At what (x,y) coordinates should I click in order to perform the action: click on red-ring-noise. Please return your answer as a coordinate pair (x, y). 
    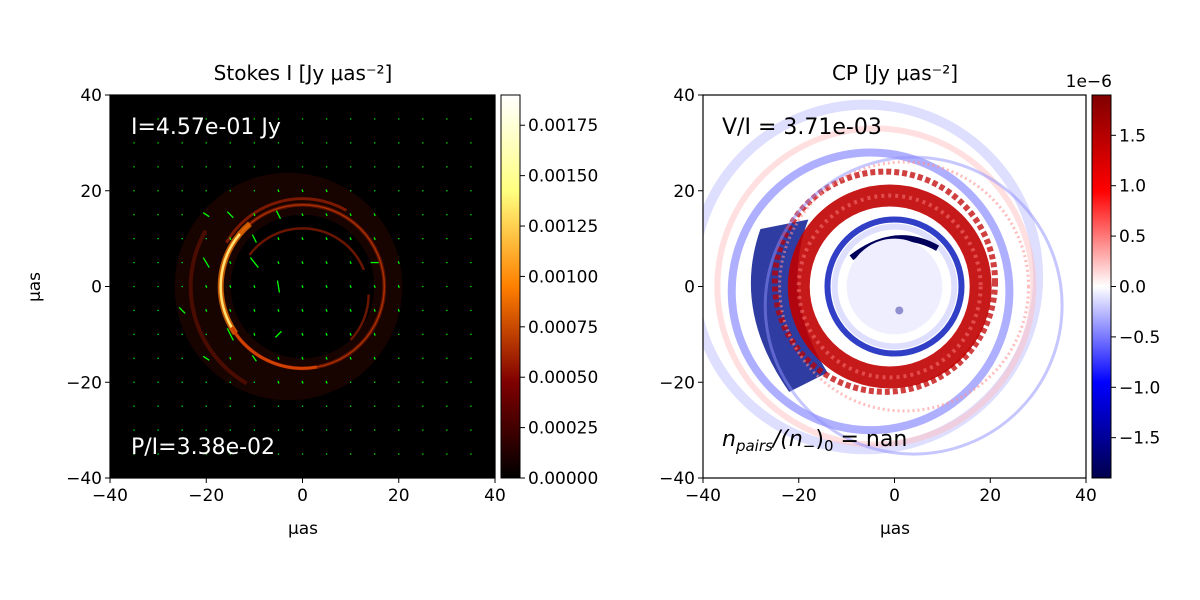
    Looking at the image, I should click on (889, 286).